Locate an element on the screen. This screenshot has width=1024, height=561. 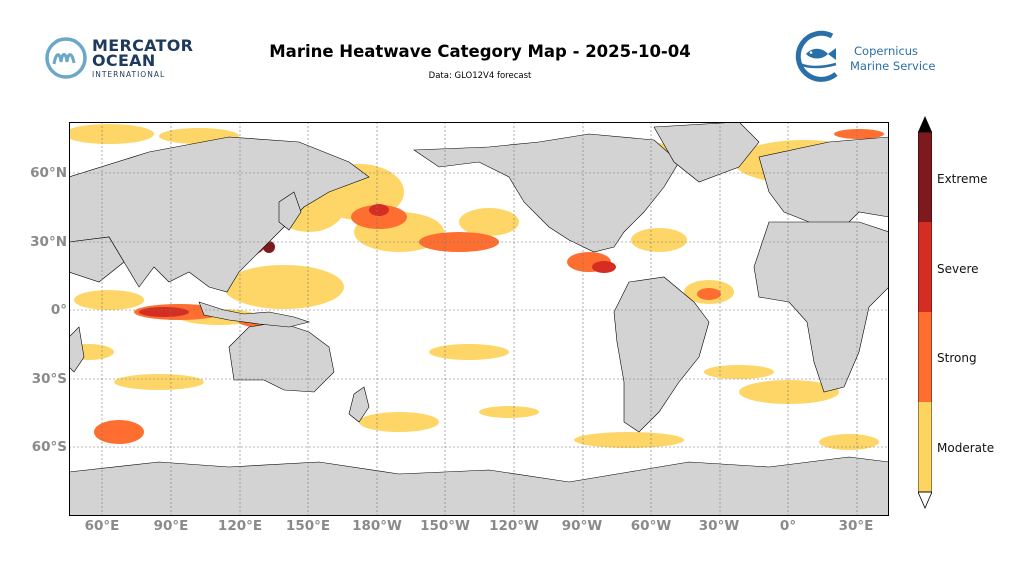
legend-label-extreme: Extreme is located at coordinates (962, 179).